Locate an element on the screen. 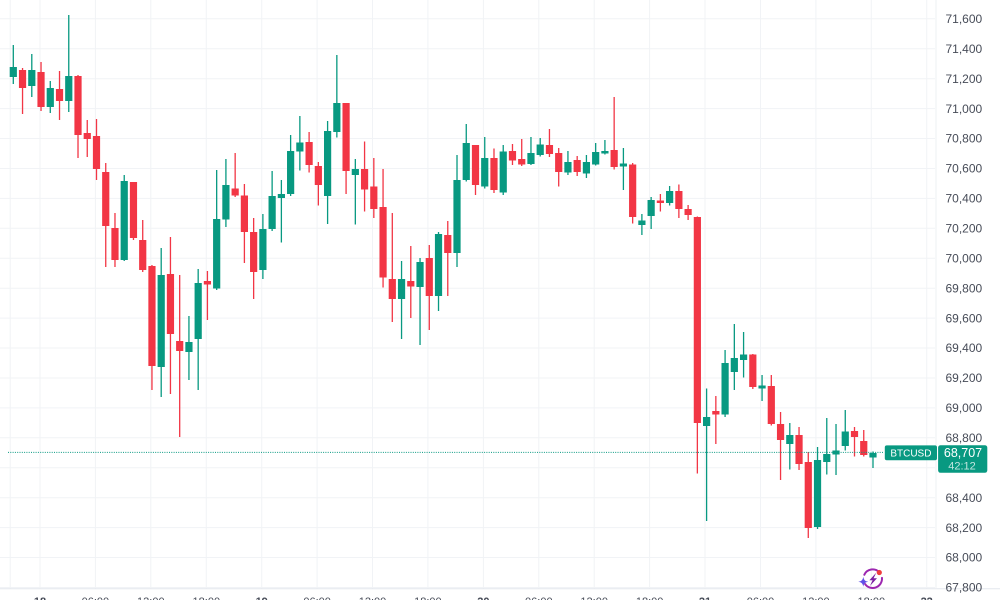  svg-text: 71,400 is located at coordinates (964, 49).